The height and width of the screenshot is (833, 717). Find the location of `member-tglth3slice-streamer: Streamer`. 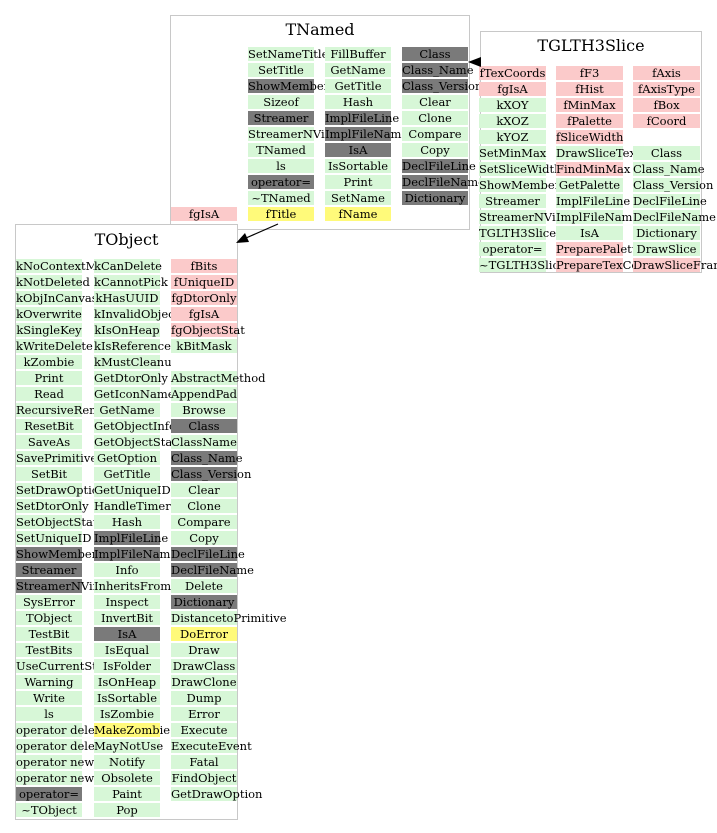

member-tglth3slice-streamer: Streamer is located at coordinates (512, 201).